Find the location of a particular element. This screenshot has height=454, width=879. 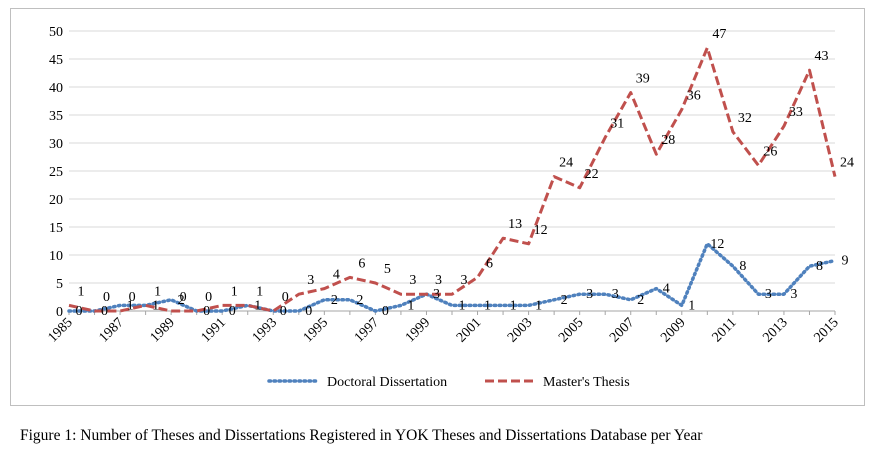

x-tick-label-2009: 2009 is located at coordinates (673, 330).